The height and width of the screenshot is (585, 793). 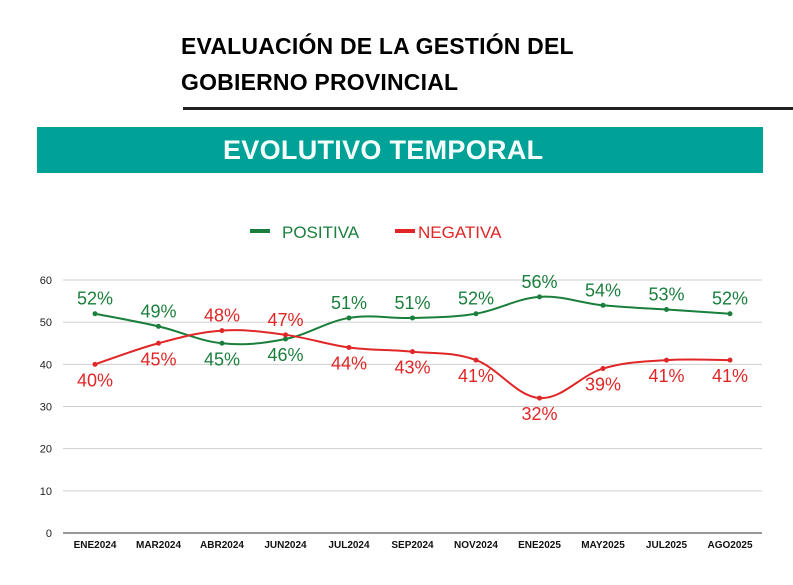 I want to click on title-line-2: GOBIERNO PROVINCIAL, so click(x=320, y=82).